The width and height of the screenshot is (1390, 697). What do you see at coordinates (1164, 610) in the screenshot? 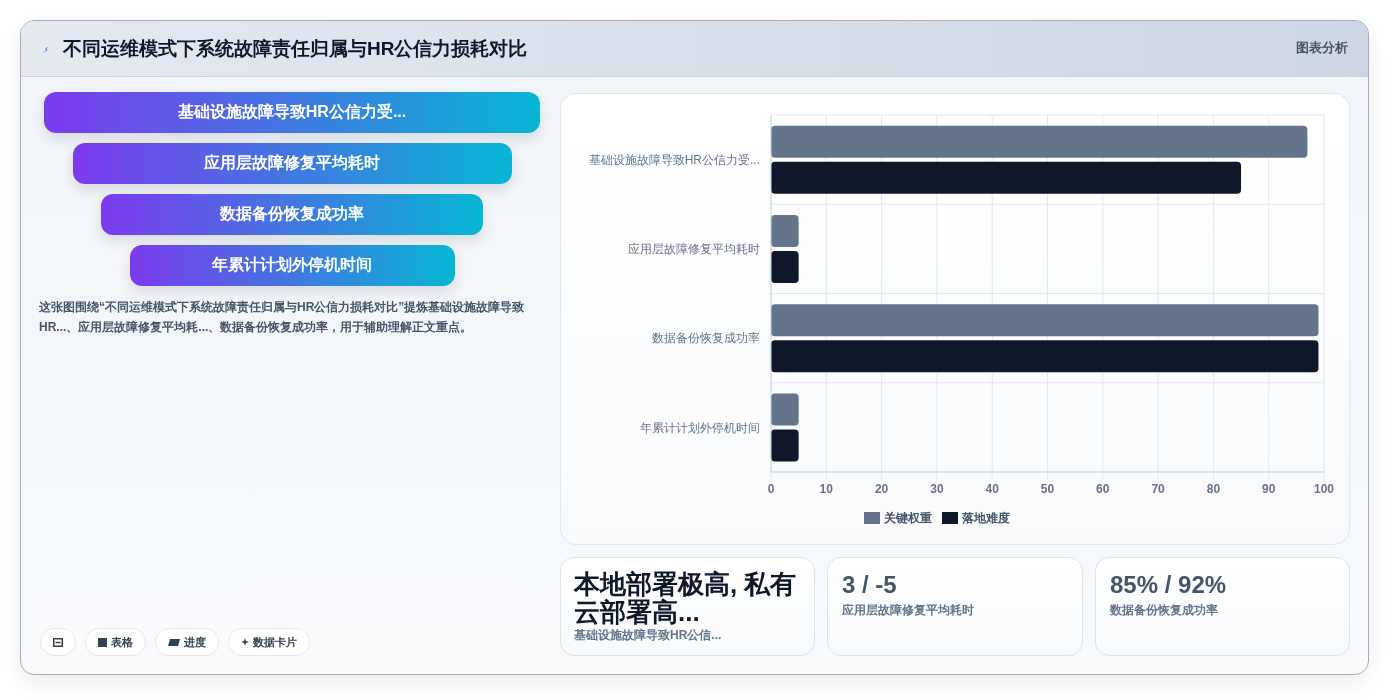
I see `text: 数据备份恢复成功率` at bounding box center [1164, 610].